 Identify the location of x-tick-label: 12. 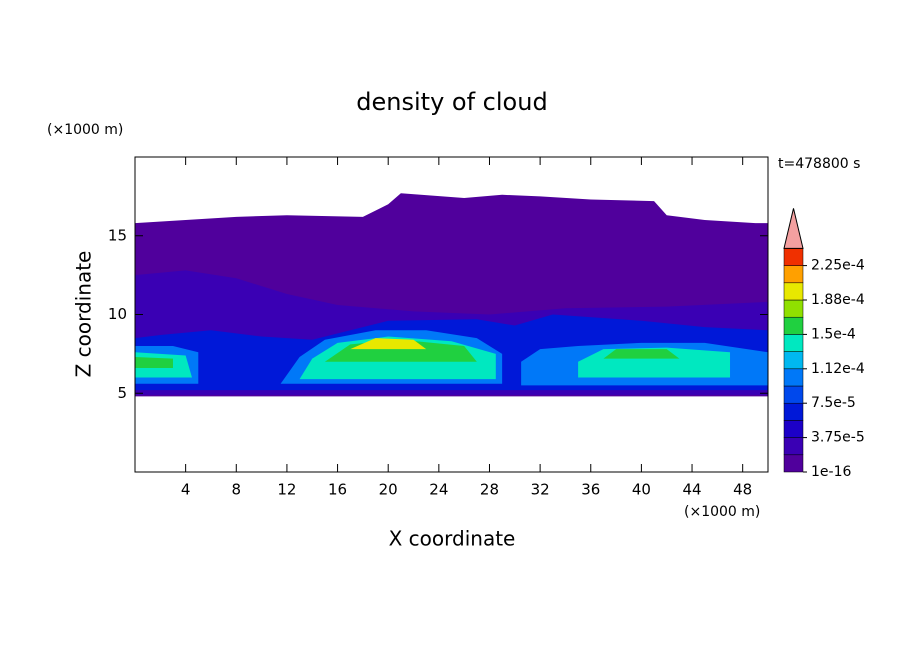
(286, 490).